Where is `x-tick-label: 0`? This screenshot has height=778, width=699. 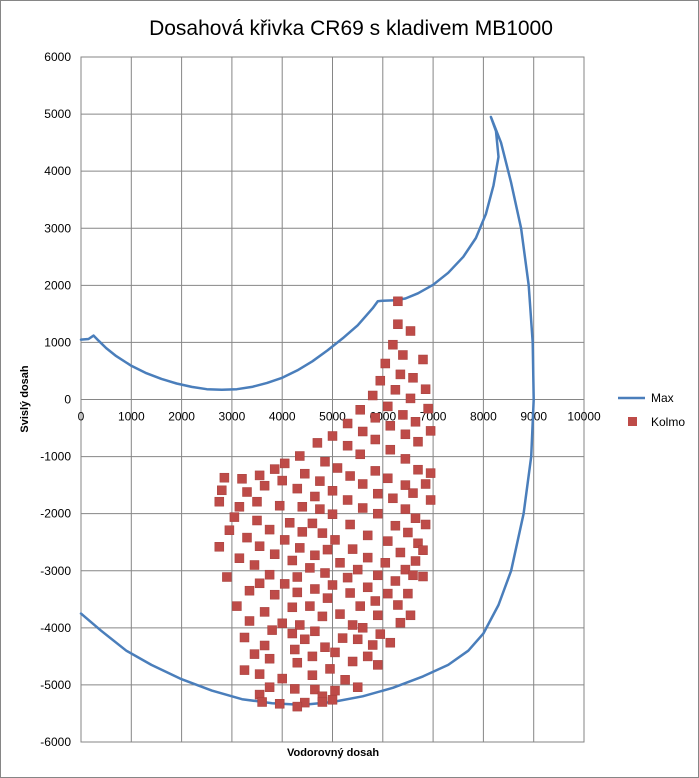 x-tick-label: 0 is located at coordinates (81, 417).